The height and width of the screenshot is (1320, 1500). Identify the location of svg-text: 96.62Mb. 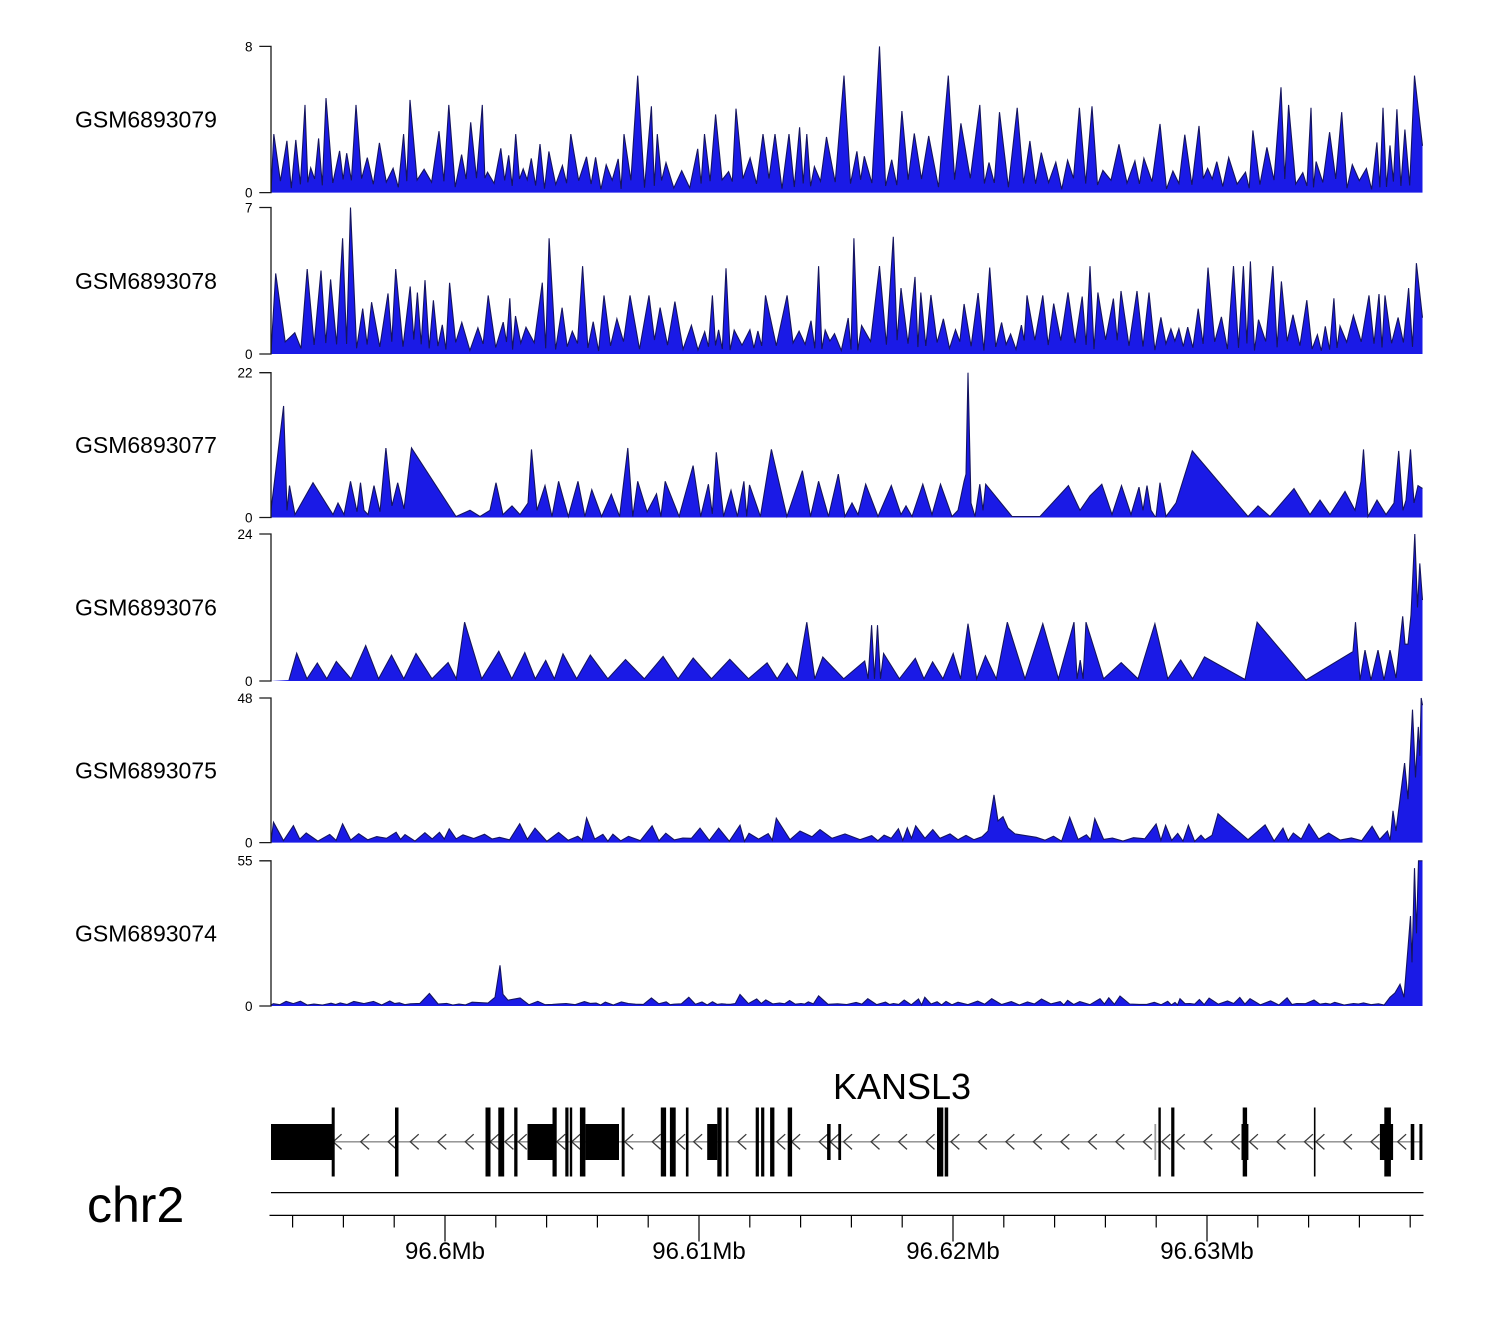
(952, 1251).